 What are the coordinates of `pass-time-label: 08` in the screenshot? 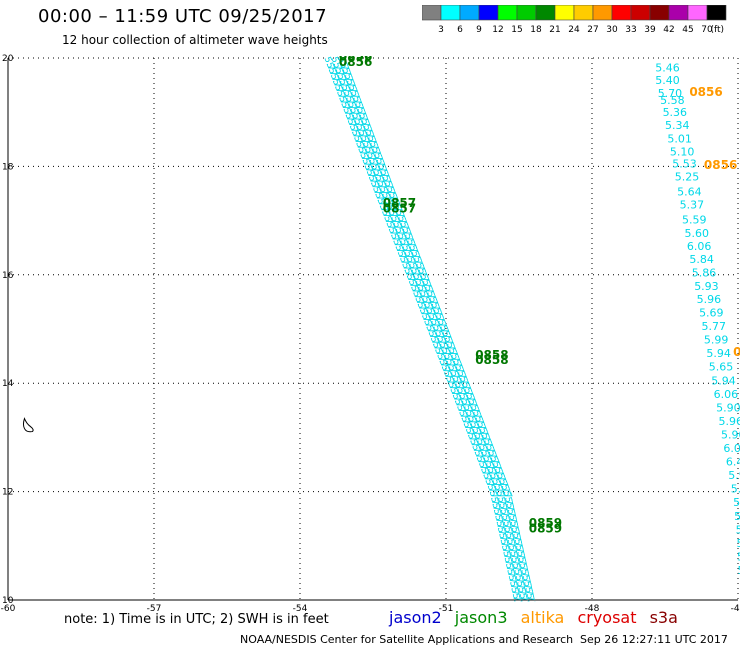 It's located at (736, 352).